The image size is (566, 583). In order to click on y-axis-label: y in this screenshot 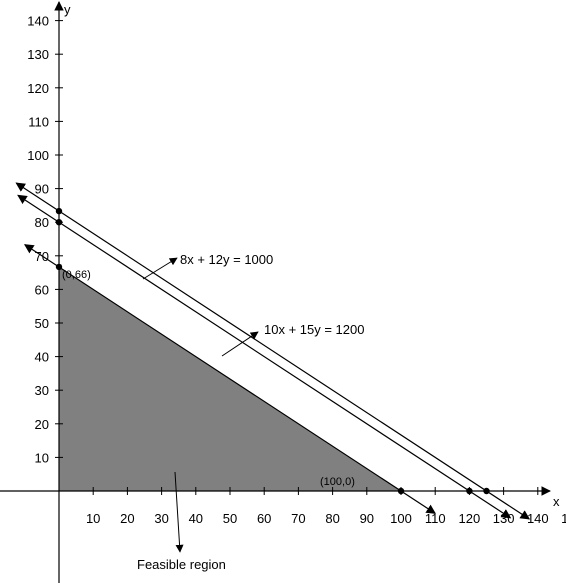, I will do `click(67, 9)`.